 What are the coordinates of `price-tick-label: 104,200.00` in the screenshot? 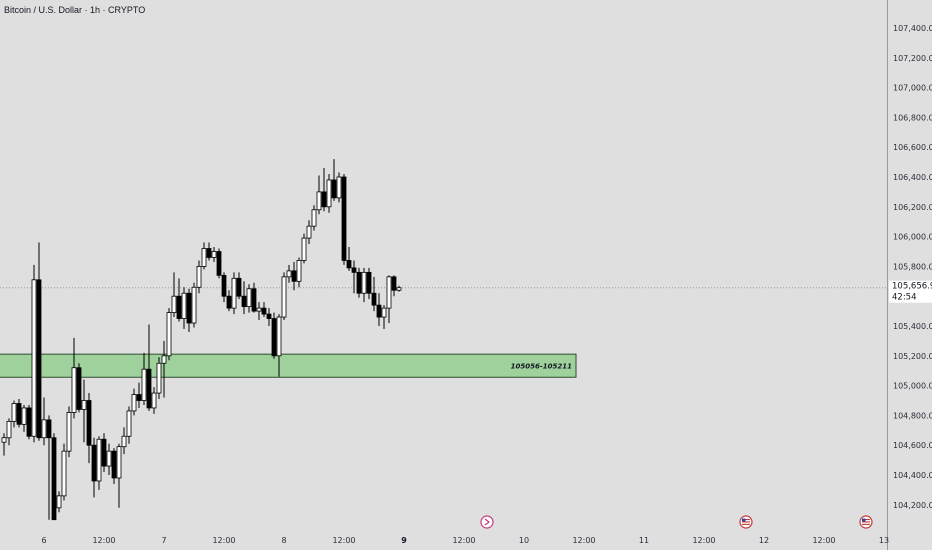 It's located at (912, 505).